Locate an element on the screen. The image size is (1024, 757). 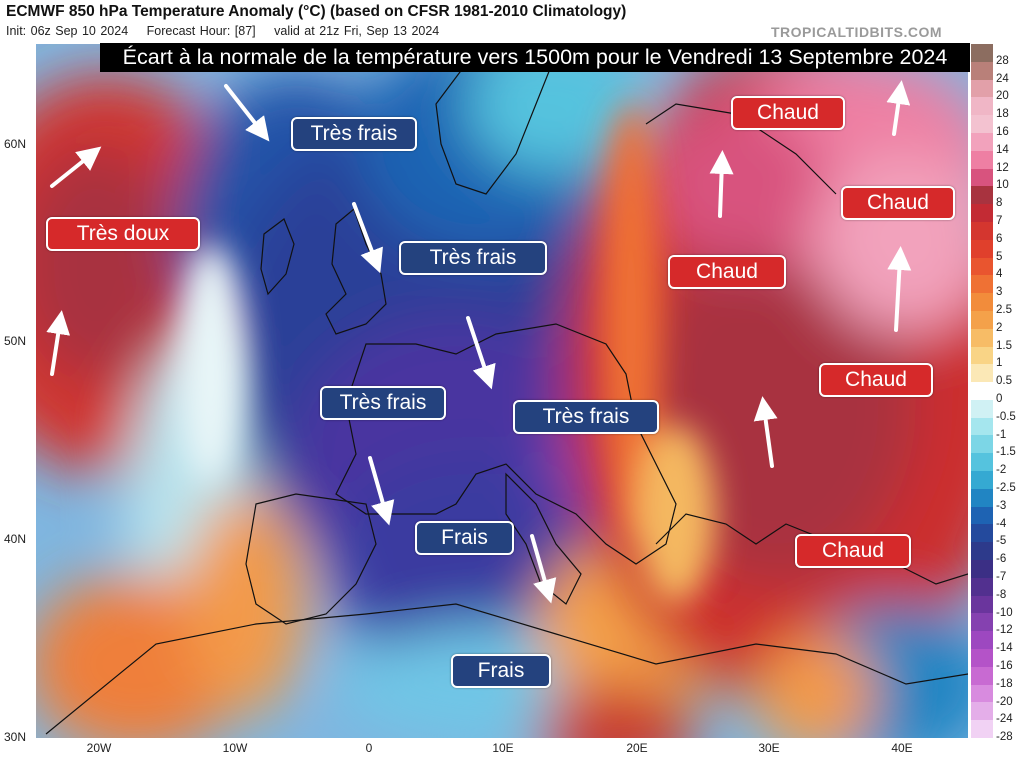
colorbar-label: 5 is located at coordinates (999, 256).